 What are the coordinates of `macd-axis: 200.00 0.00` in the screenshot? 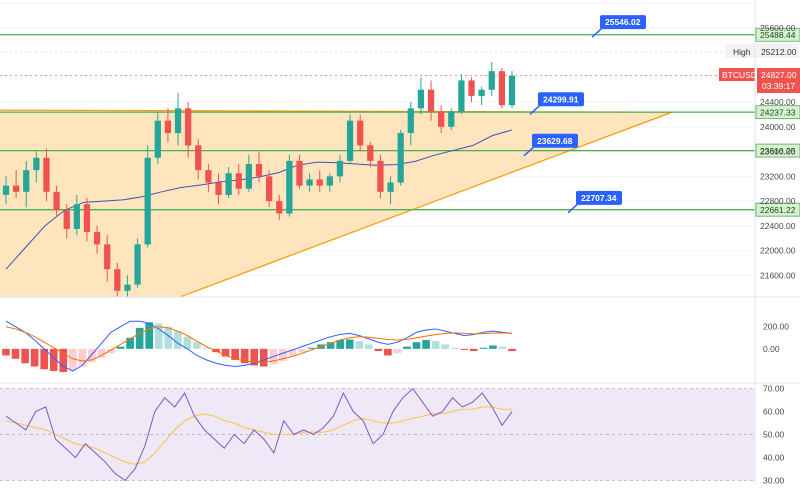 It's located at (776, 338).